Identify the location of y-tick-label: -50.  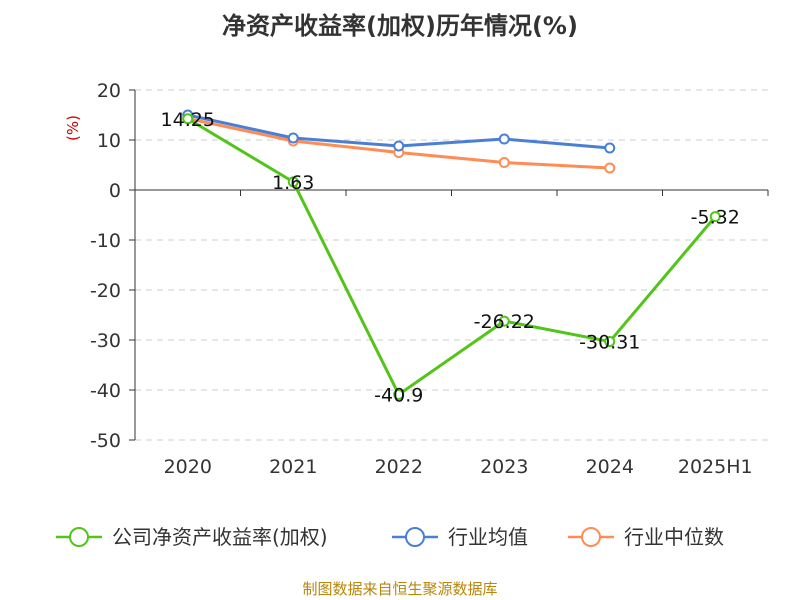
(105, 441).